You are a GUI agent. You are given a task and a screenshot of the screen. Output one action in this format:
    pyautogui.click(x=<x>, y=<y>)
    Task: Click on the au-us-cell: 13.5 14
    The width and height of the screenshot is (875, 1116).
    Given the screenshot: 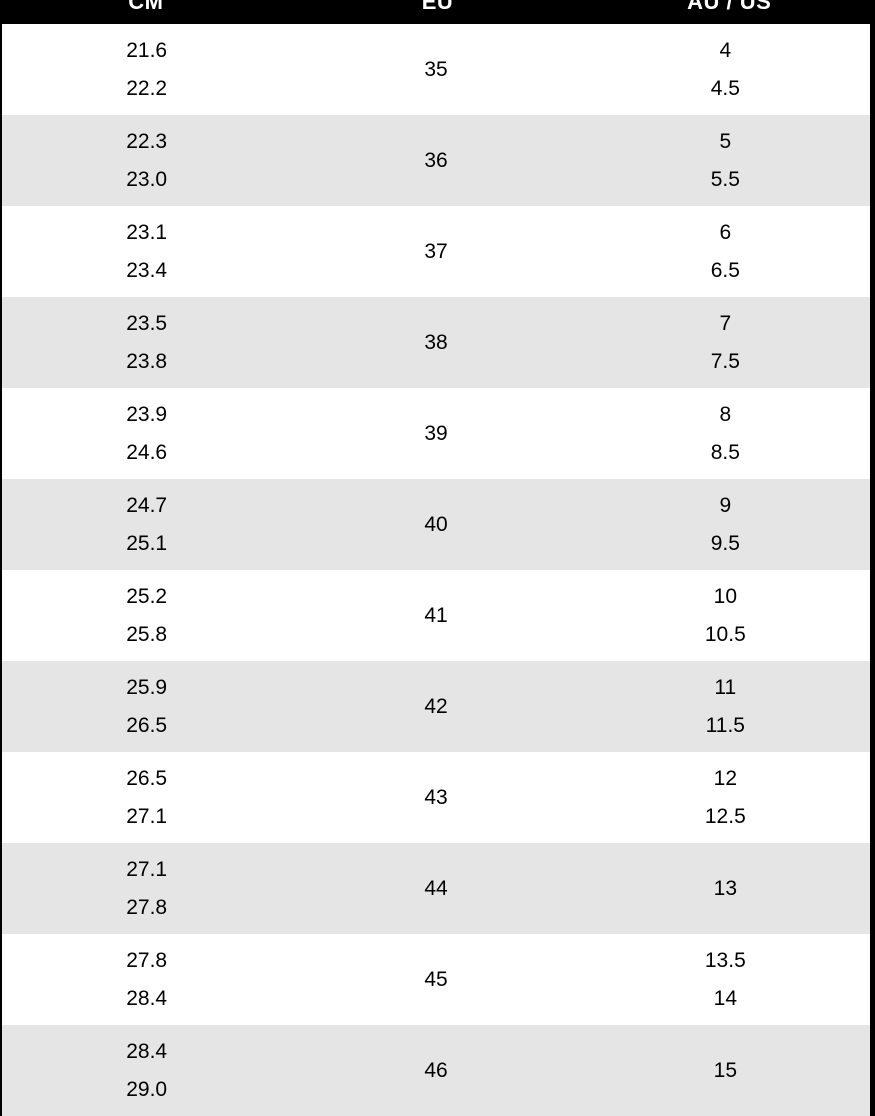 What is the action you would take?
    pyautogui.click(x=725, y=979)
    